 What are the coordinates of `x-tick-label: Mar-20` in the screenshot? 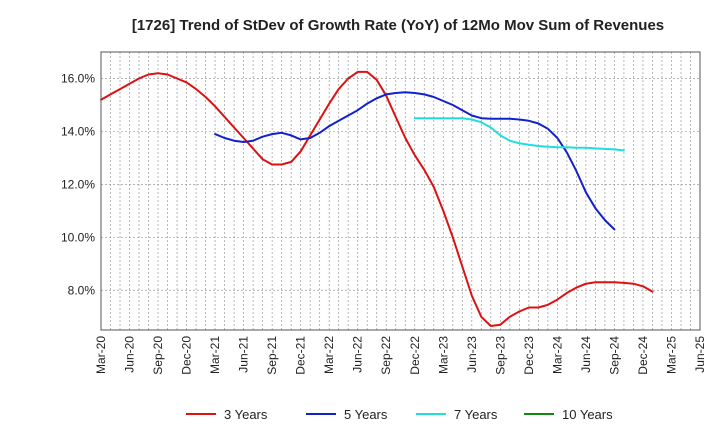 It's located at (101, 355).